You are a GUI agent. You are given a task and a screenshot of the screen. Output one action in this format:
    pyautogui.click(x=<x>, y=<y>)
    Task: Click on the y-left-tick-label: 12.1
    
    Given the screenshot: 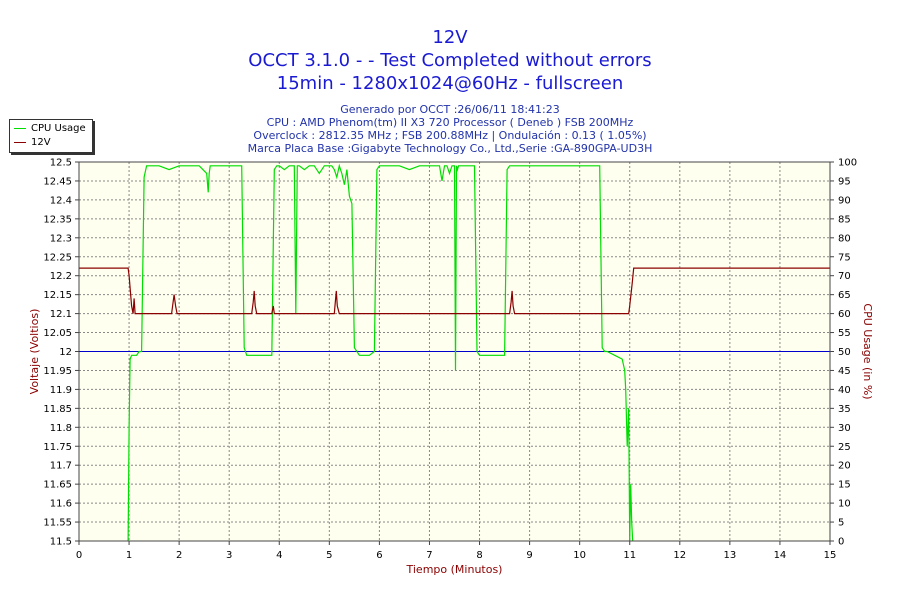 What is the action you would take?
    pyautogui.click(x=61, y=314)
    